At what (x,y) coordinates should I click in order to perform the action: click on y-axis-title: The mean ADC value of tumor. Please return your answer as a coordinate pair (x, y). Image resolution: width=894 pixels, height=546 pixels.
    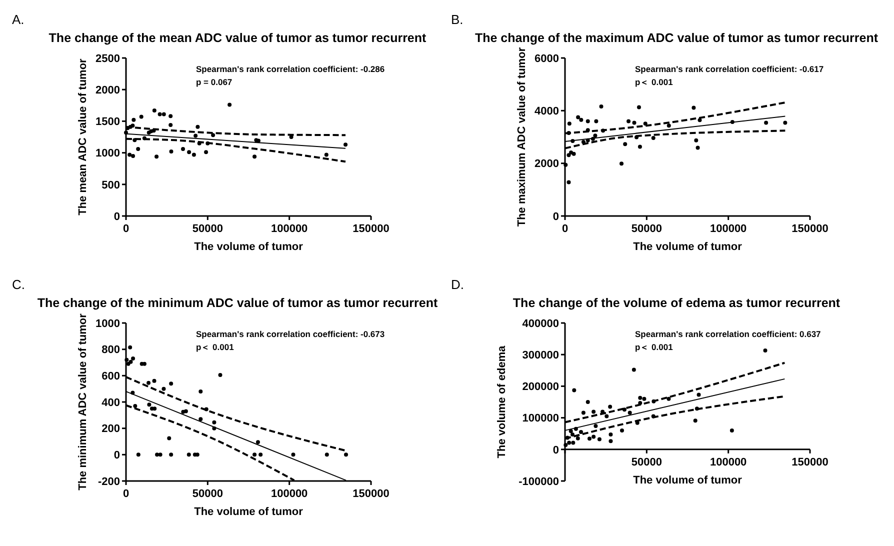
    Looking at the image, I should click on (83, 137).